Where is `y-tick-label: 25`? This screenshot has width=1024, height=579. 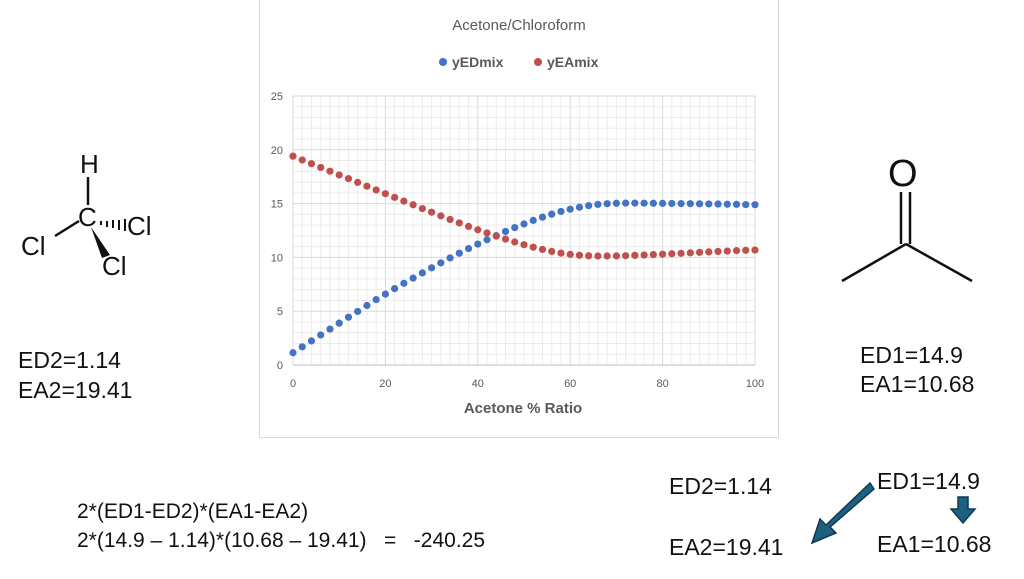 y-tick-label: 25 is located at coordinates (277, 97).